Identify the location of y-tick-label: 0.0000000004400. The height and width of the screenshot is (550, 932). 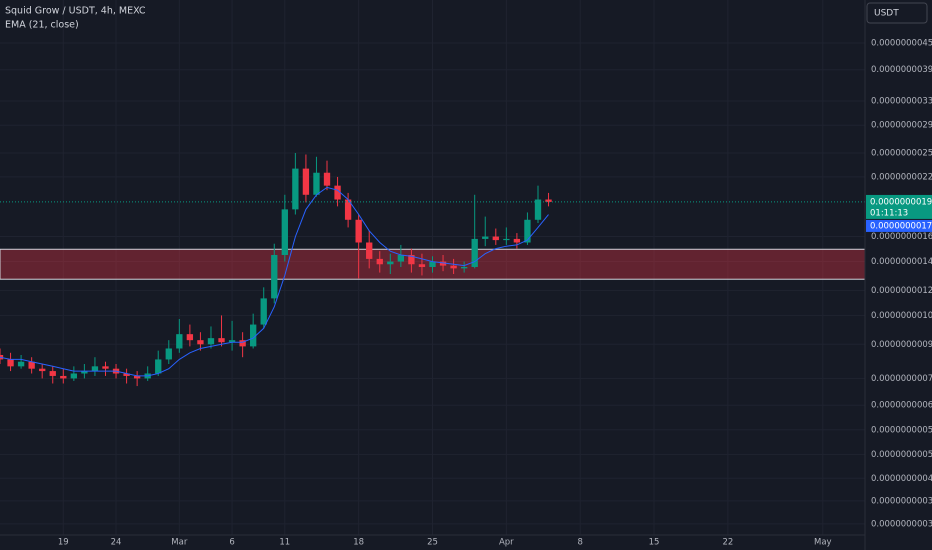
(901, 479).